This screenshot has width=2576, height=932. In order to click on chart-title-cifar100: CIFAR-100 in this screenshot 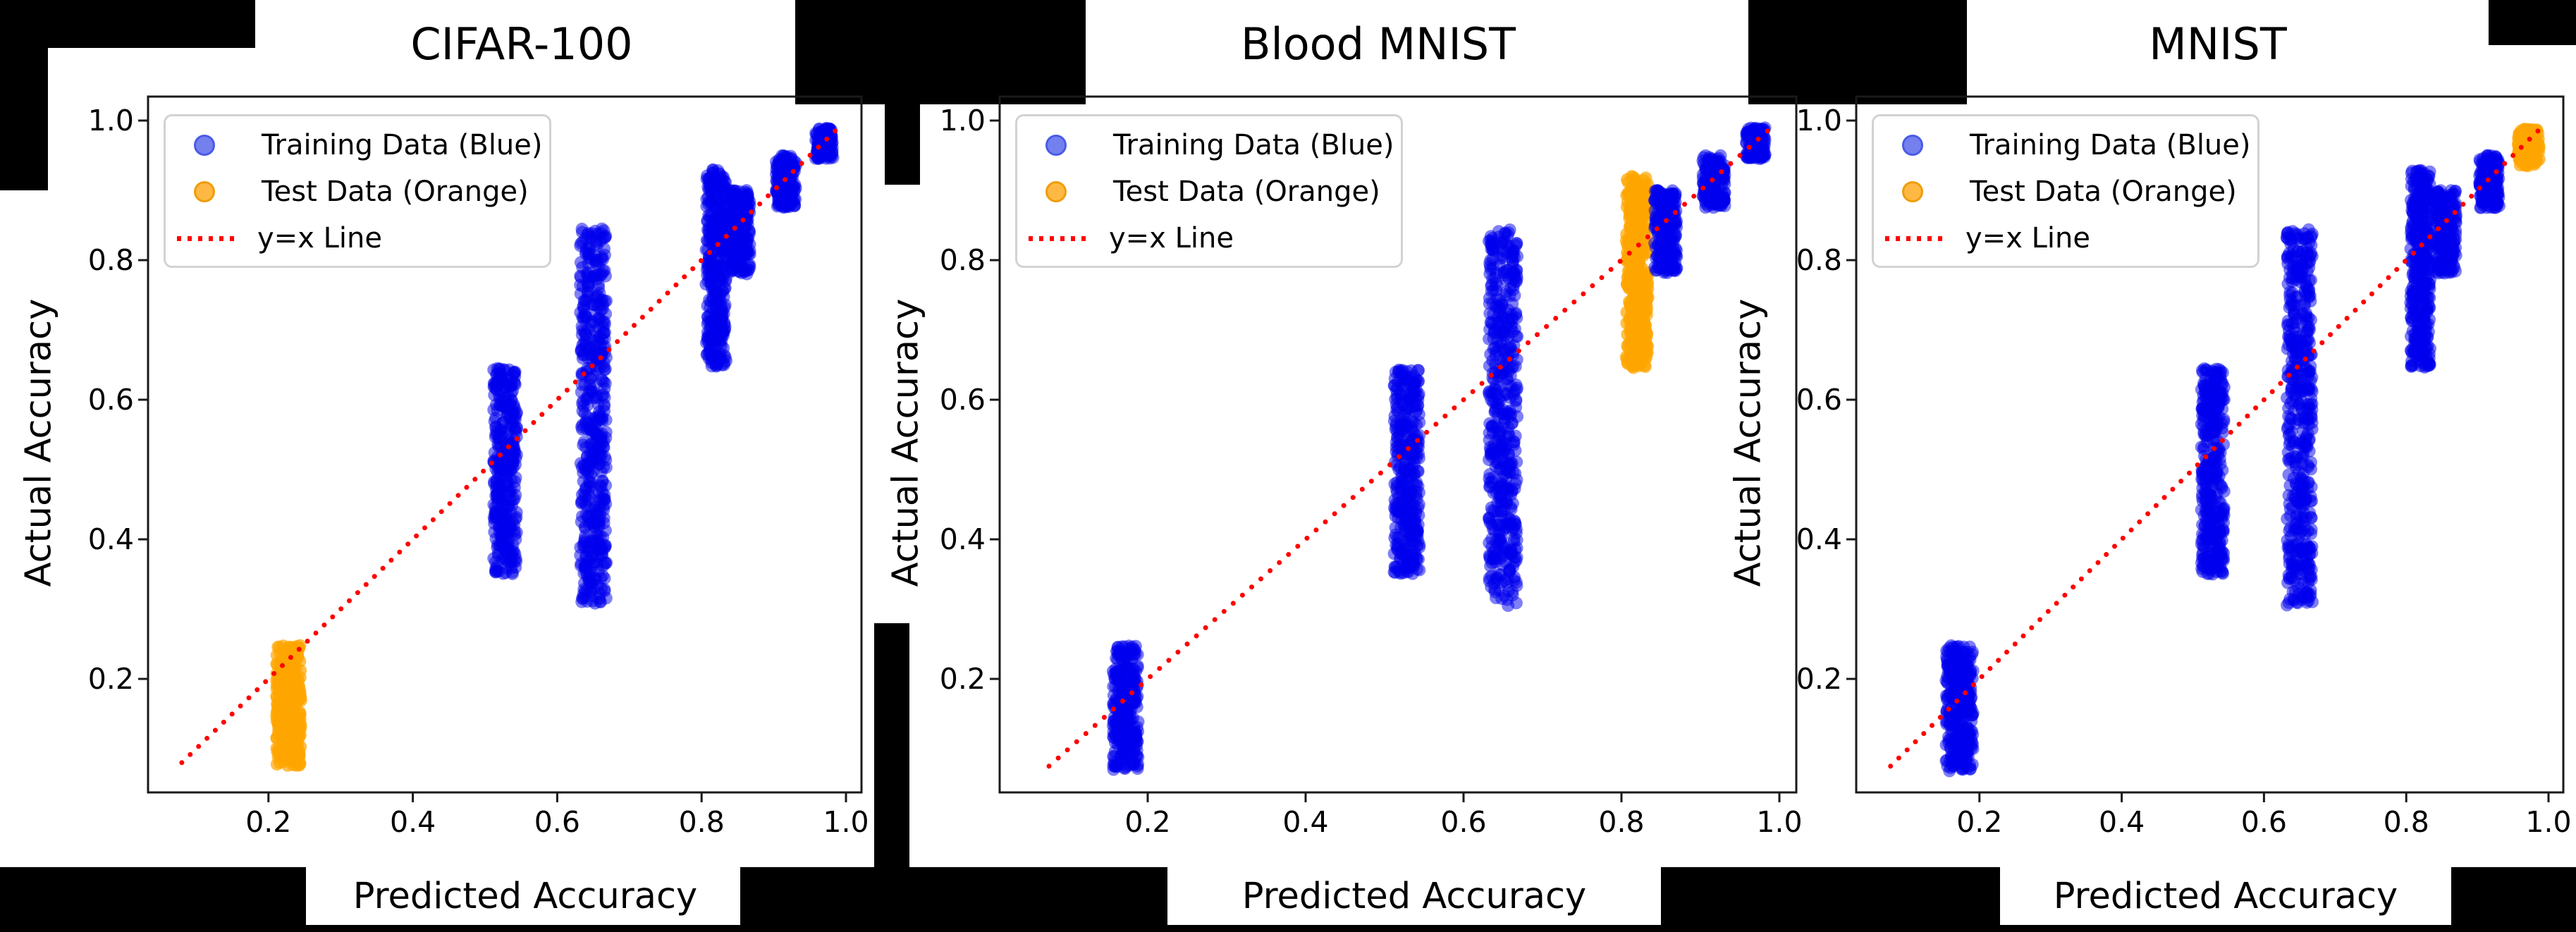, I will do `click(521, 44)`.